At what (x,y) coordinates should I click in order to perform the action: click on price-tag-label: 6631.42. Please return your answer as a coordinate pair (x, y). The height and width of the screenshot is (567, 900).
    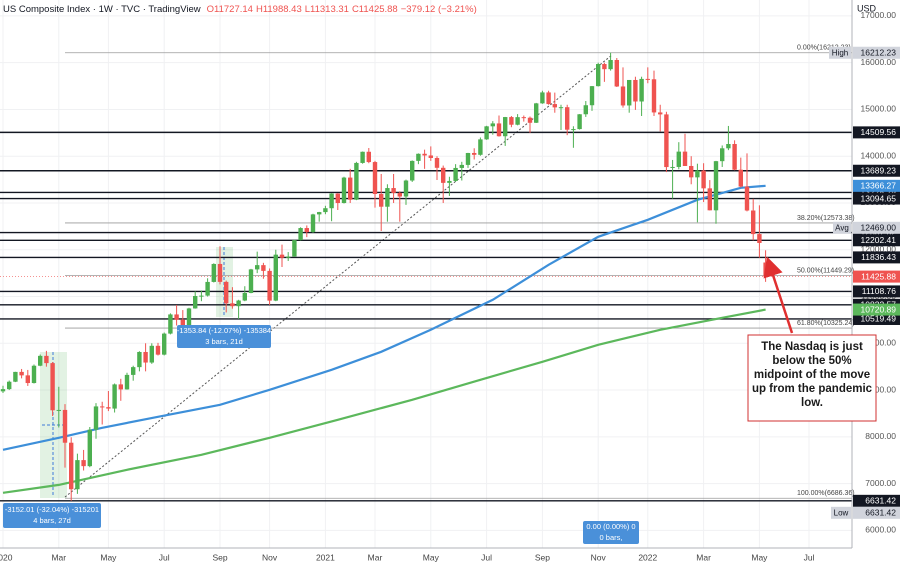
    Looking at the image, I should click on (880, 501).